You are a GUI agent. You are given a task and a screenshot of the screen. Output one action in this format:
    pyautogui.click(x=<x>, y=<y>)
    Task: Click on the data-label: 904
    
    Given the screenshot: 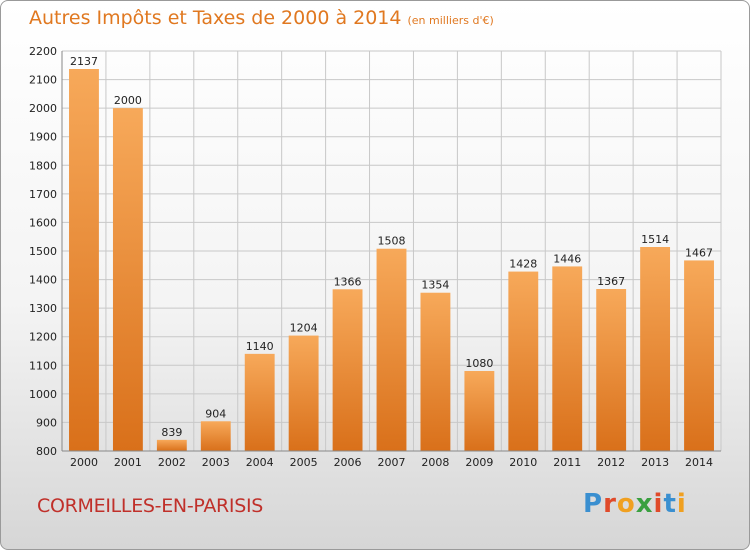 What is the action you would take?
    pyautogui.click(x=215, y=413)
    